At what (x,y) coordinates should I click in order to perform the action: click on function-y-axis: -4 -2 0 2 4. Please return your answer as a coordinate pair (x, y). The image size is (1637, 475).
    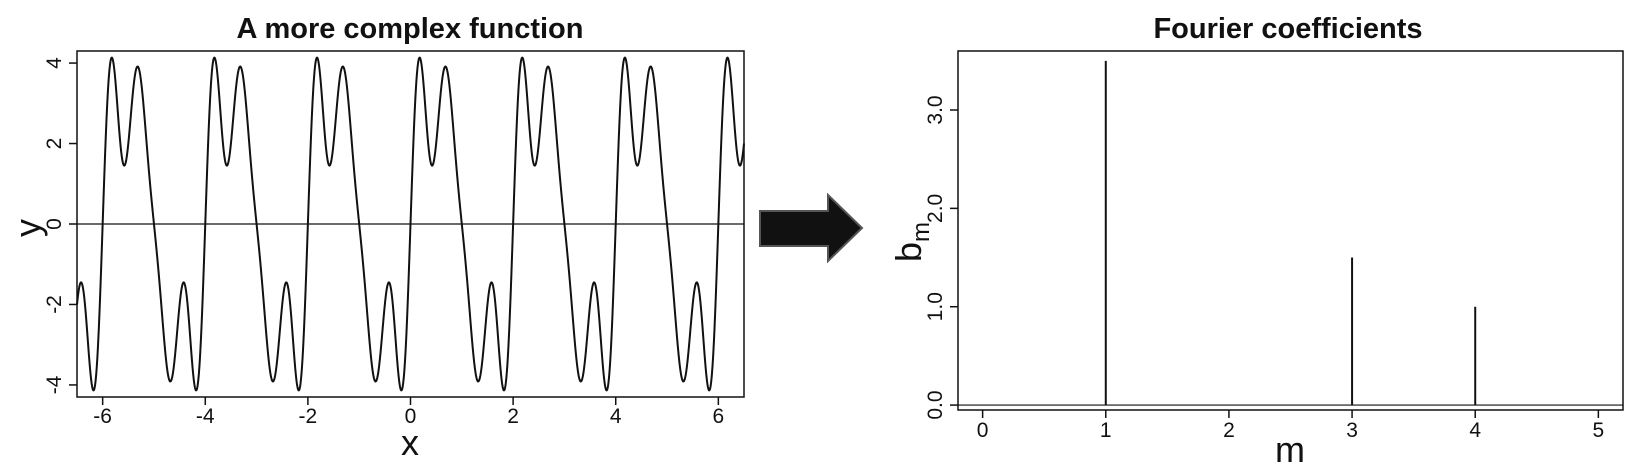
    Looking at the image, I should click on (60, 225).